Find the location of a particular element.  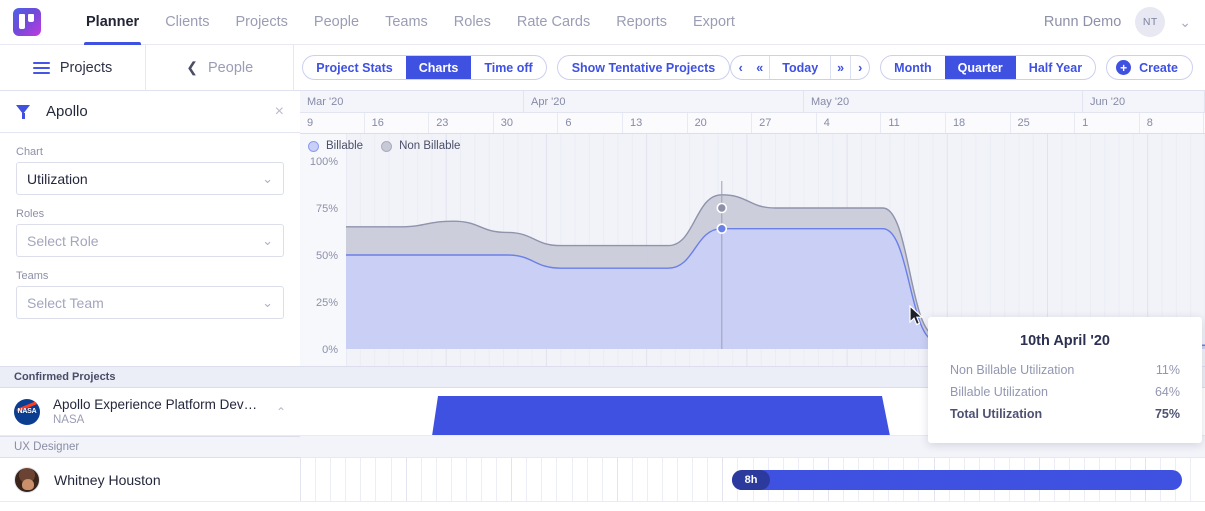

timeline-week: 23 is located at coordinates (461, 123).